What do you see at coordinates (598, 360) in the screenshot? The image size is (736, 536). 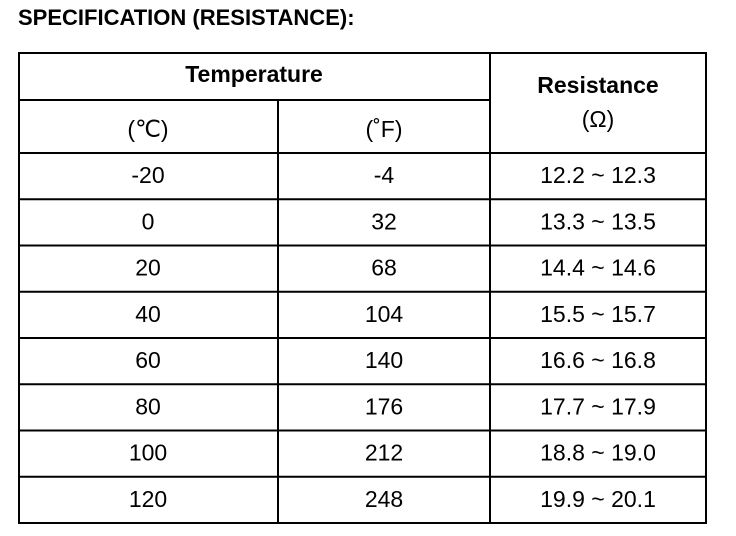 I see `cell: 16.6 ~ 16.8` at bounding box center [598, 360].